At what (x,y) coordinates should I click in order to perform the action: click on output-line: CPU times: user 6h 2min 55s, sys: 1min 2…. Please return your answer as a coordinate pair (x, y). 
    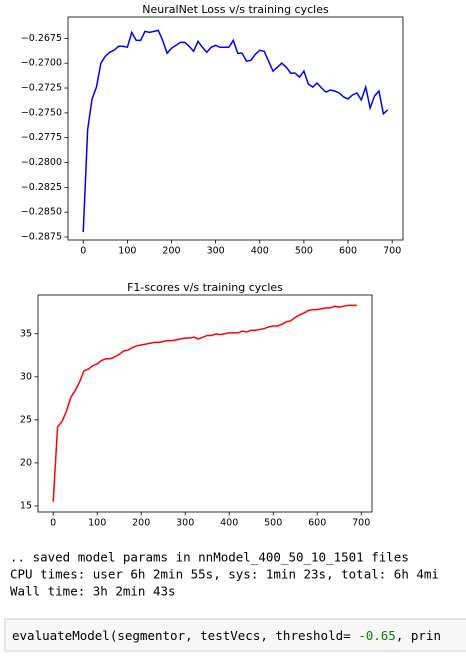
    Looking at the image, I should click on (224, 574).